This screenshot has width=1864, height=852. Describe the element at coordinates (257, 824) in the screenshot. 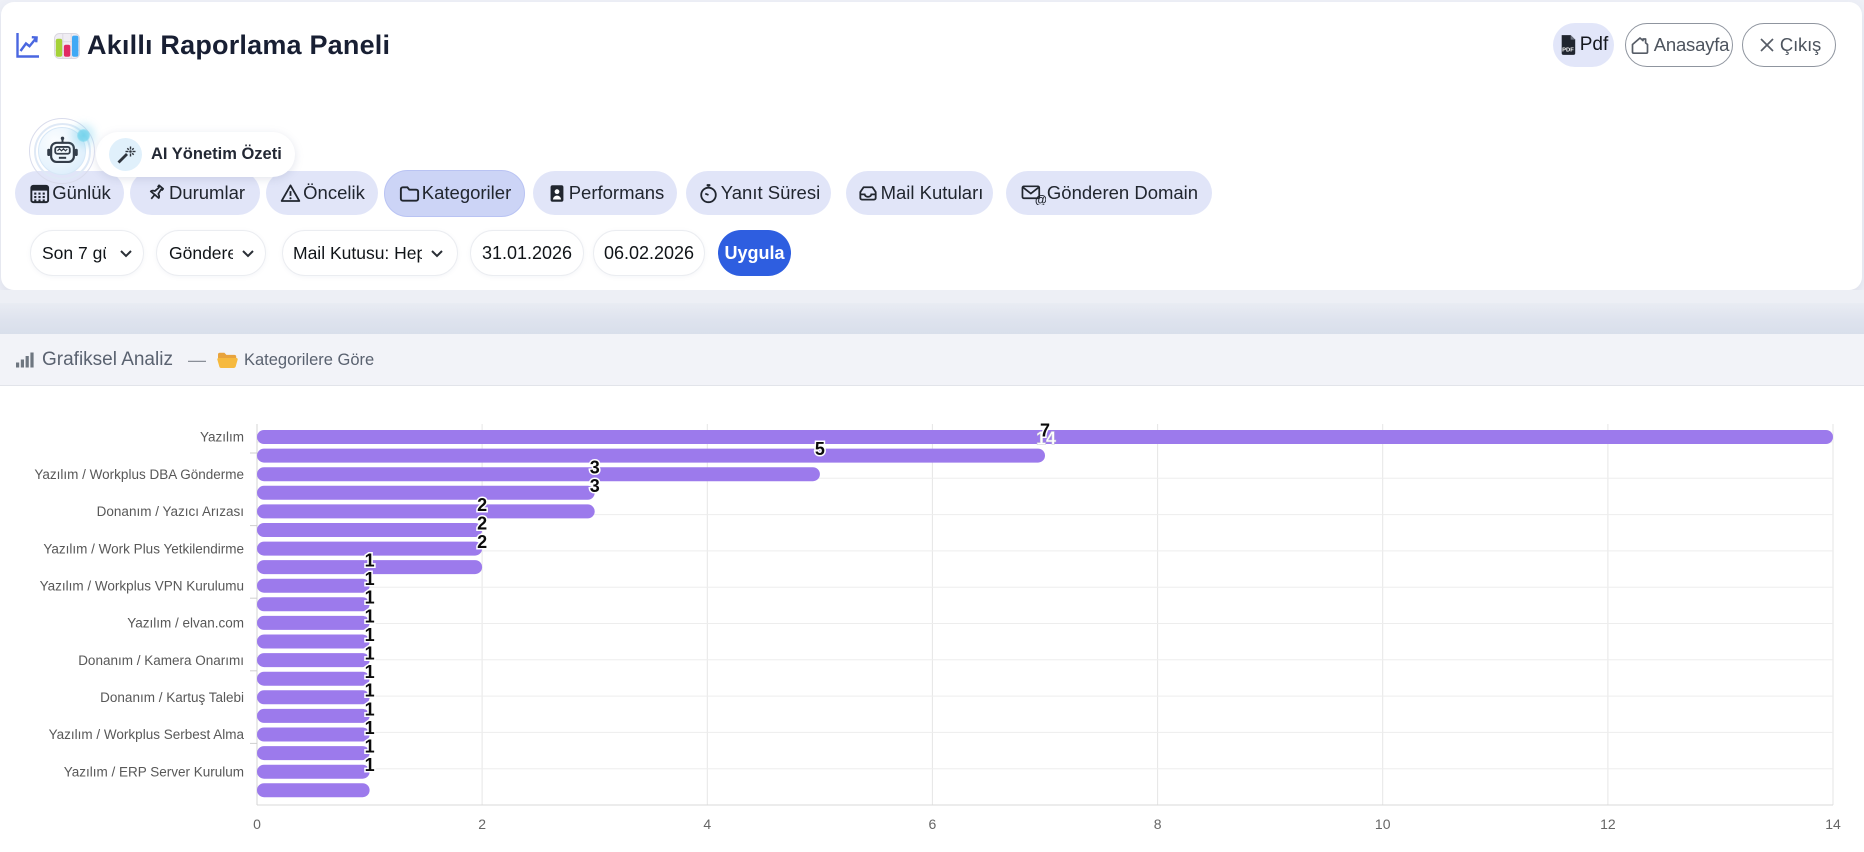

I see `svg-text: 0` at that location.